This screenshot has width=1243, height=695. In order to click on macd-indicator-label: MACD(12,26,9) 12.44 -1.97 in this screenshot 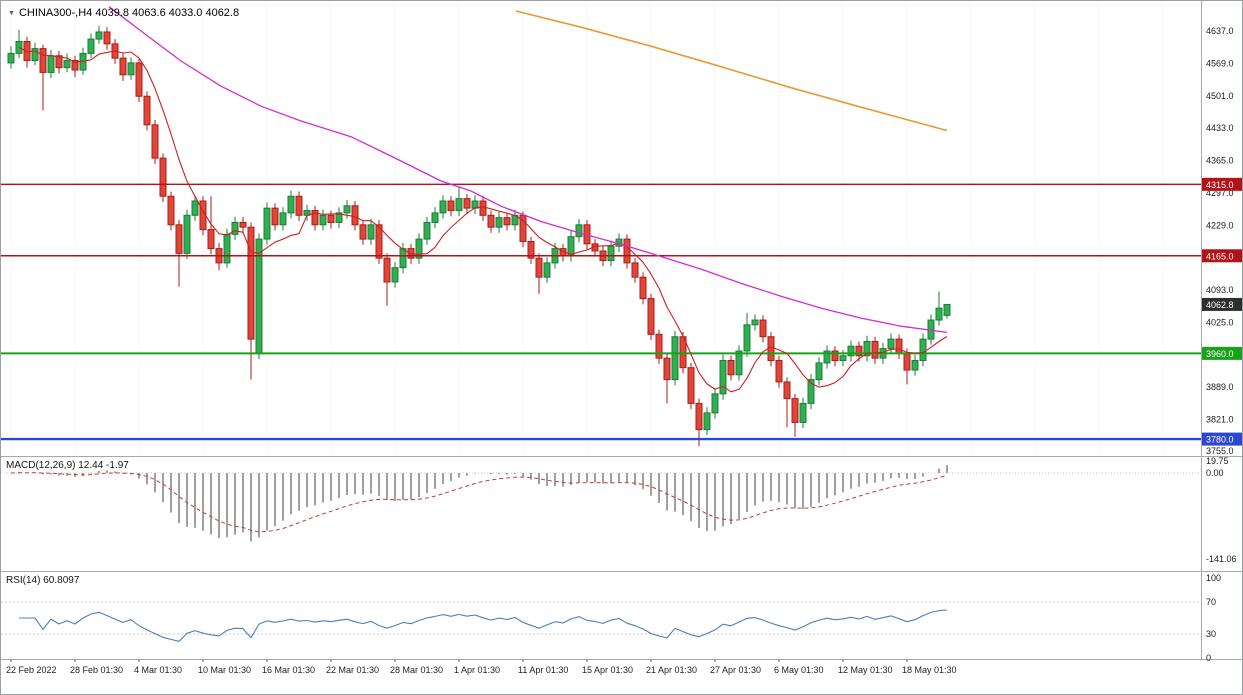, I will do `click(67, 465)`.